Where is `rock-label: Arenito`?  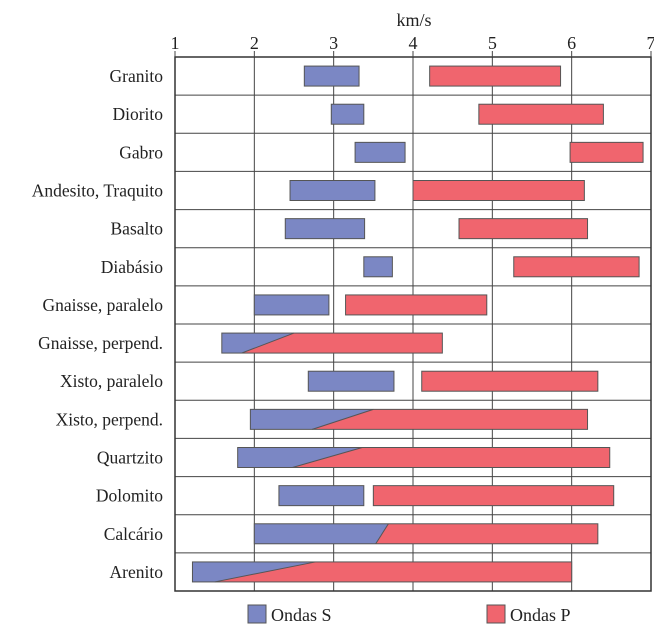
rock-label: Arenito is located at coordinates (137, 572).